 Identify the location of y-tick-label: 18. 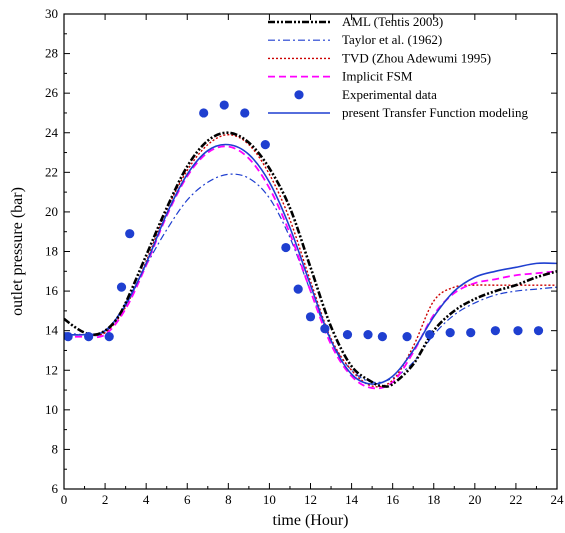
(51, 251).